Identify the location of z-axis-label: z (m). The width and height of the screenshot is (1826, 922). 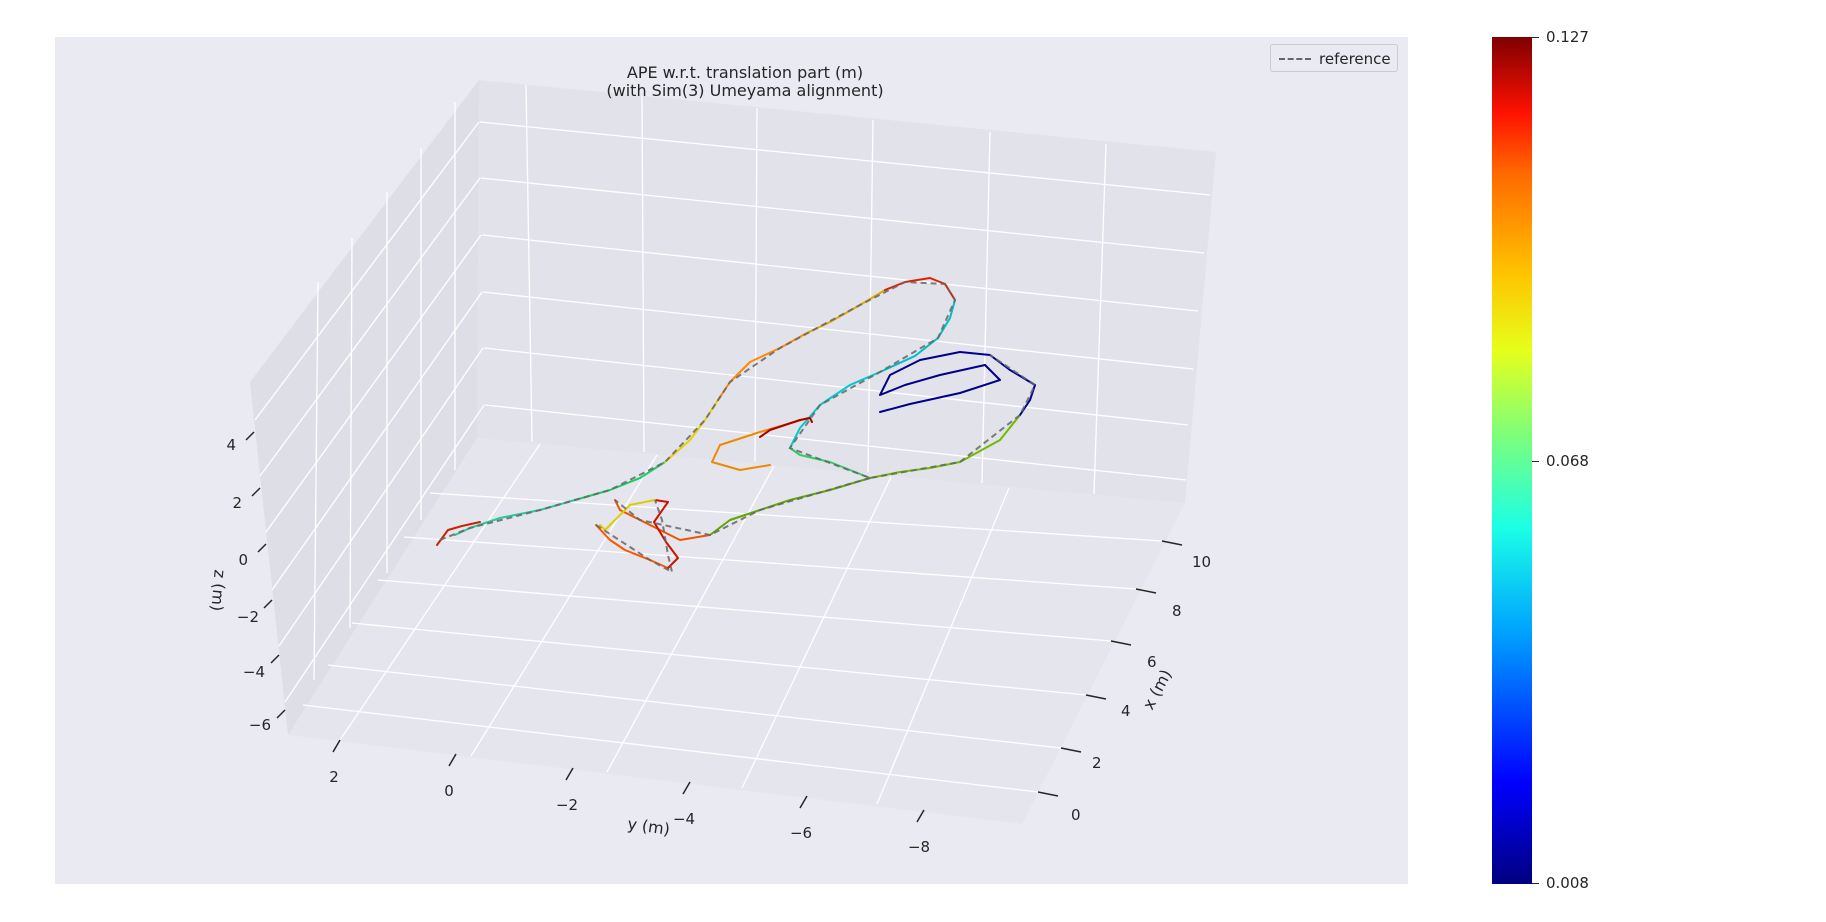
(218, 590).